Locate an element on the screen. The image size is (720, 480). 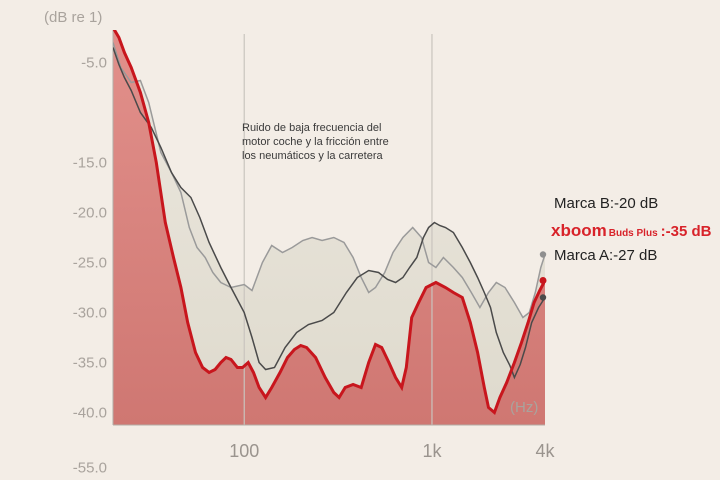
legend-marca-b: Marca B:-20 dB is located at coordinates (606, 203).